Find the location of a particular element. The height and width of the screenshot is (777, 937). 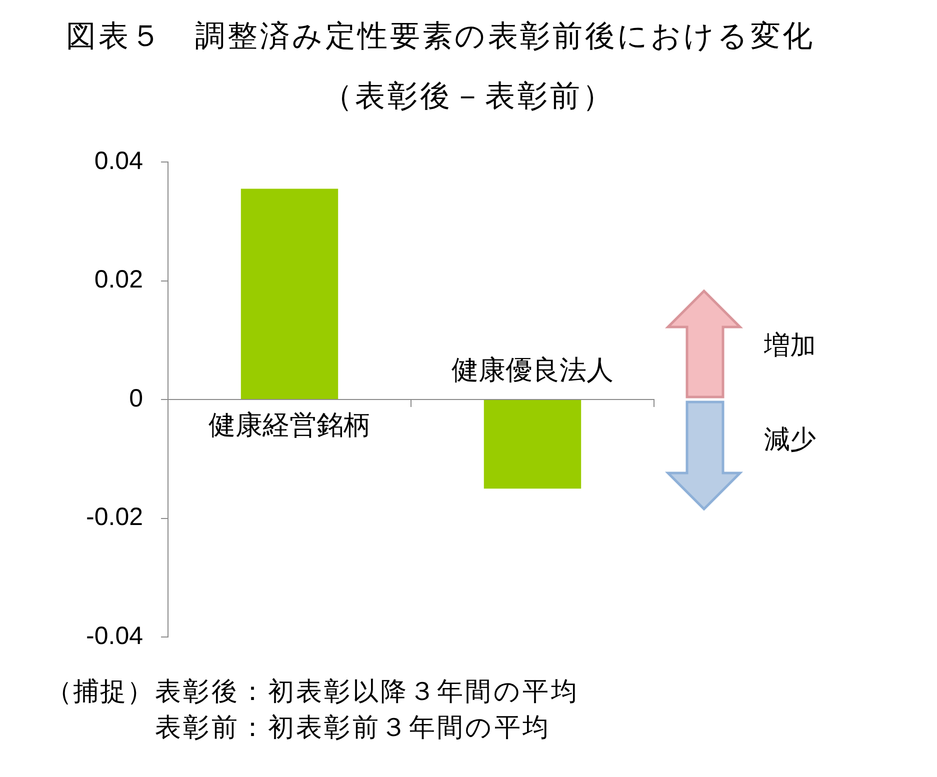

text: 表彰前：初表彰前３年間の平均 is located at coordinates (353, 728).